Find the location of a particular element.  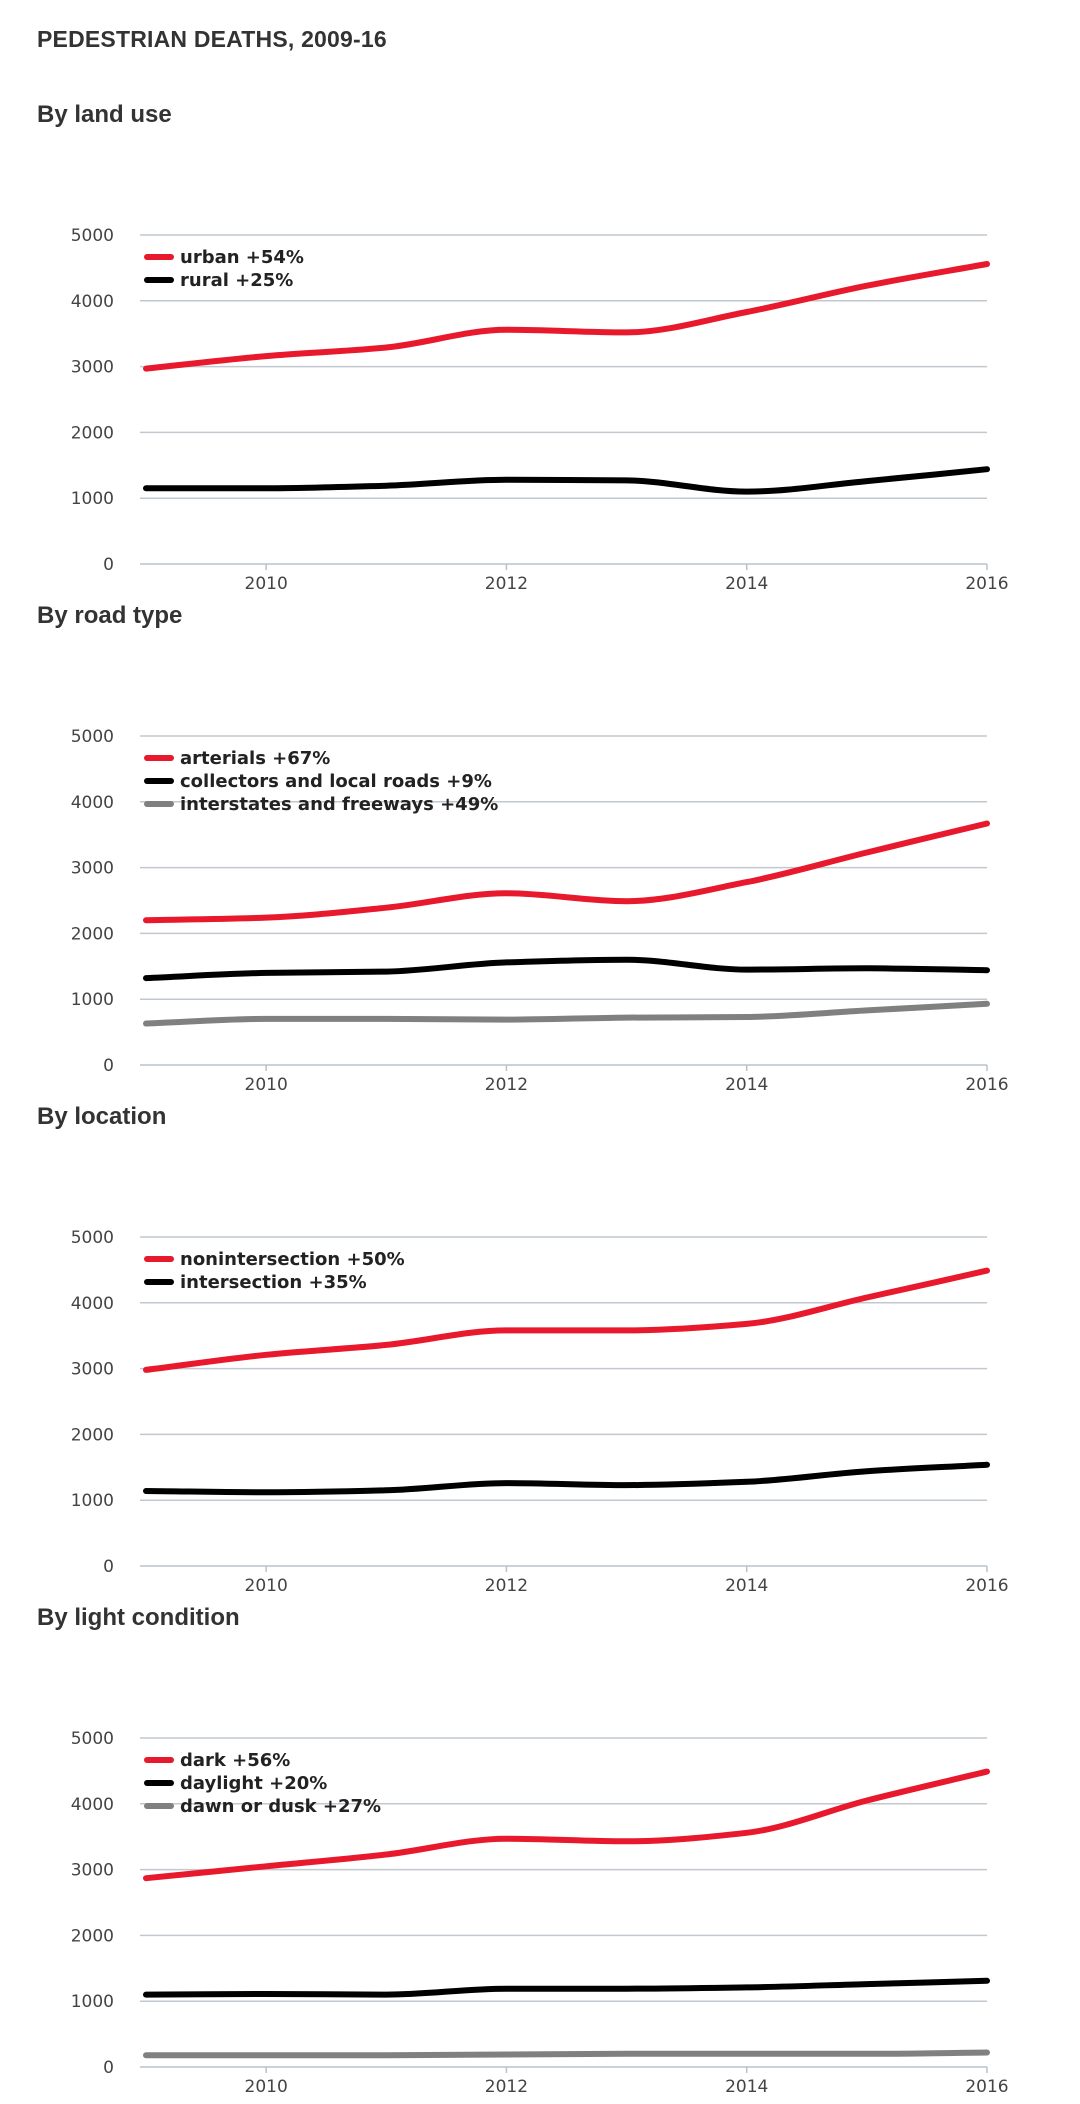

legend-label: urban +54% is located at coordinates (242, 257).